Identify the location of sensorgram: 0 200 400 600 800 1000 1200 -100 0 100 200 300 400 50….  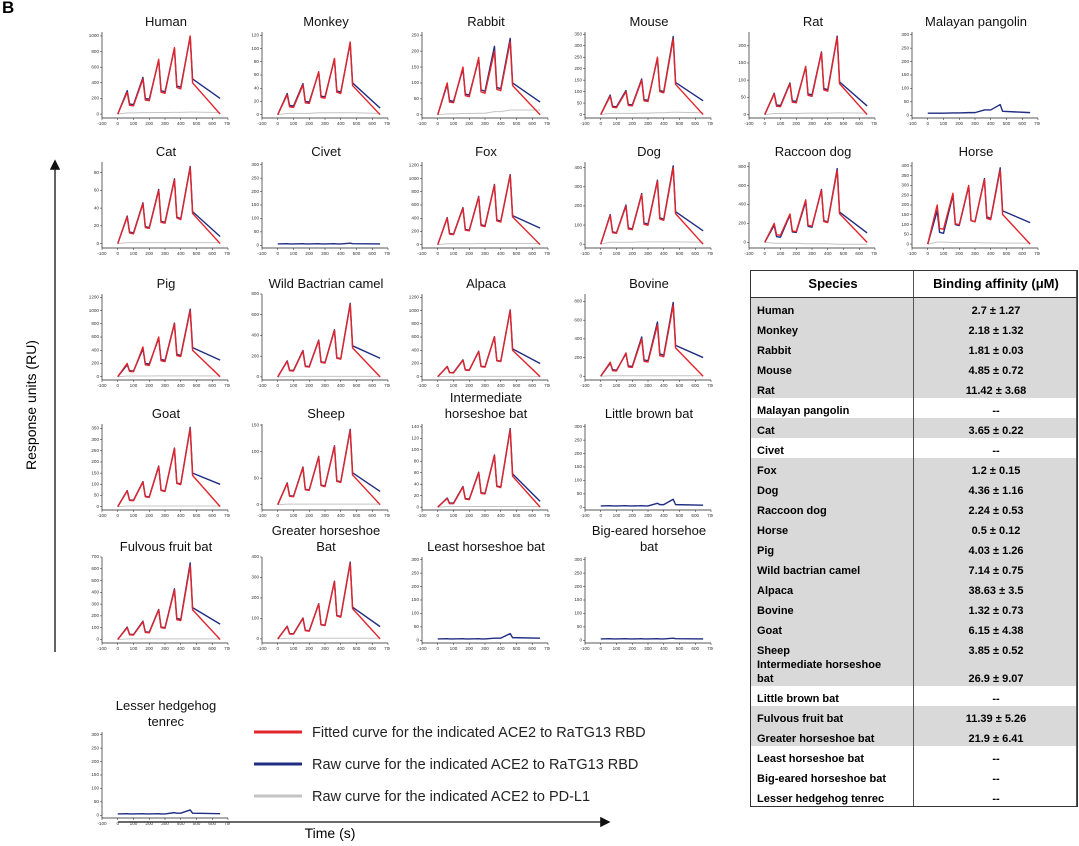
(479, 341).